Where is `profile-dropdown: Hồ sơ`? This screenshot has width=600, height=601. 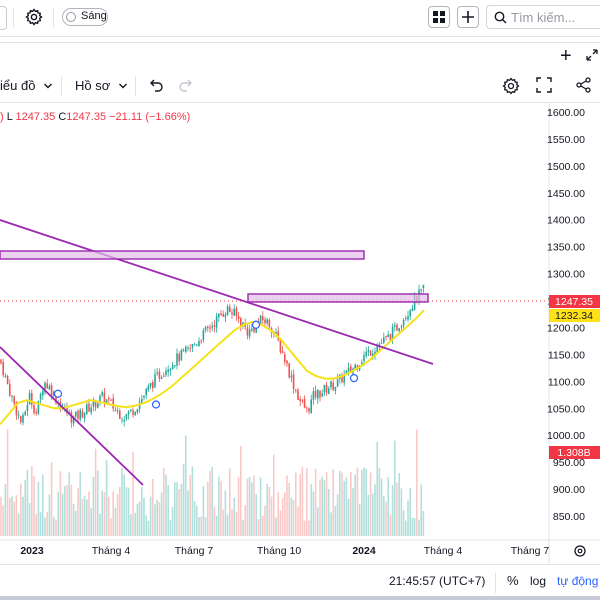 profile-dropdown: Hồ sơ is located at coordinates (101, 85).